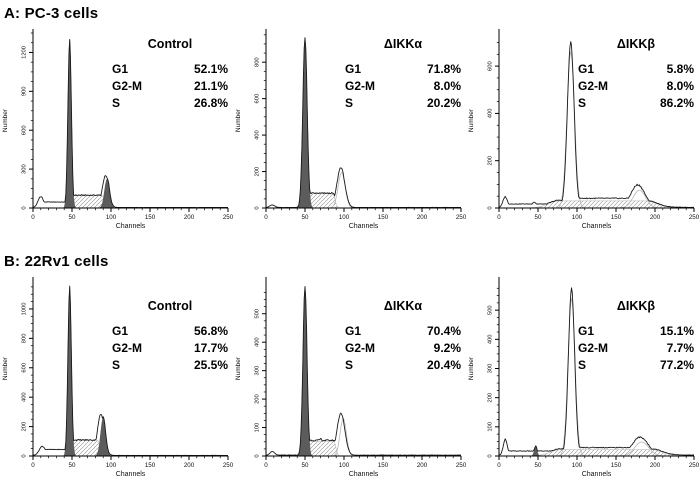  What do you see at coordinates (170, 306) in the screenshot?
I see `panel-title: Control` at bounding box center [170, 306].